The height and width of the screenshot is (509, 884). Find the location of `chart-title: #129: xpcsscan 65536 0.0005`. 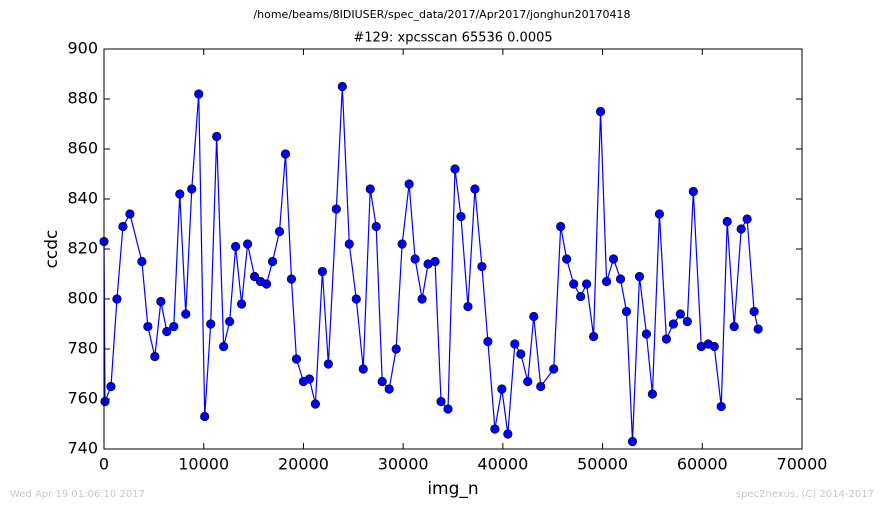

chart-title: #129: xpcsscan 65536 0.0005 is located at coordinates (452, 38).